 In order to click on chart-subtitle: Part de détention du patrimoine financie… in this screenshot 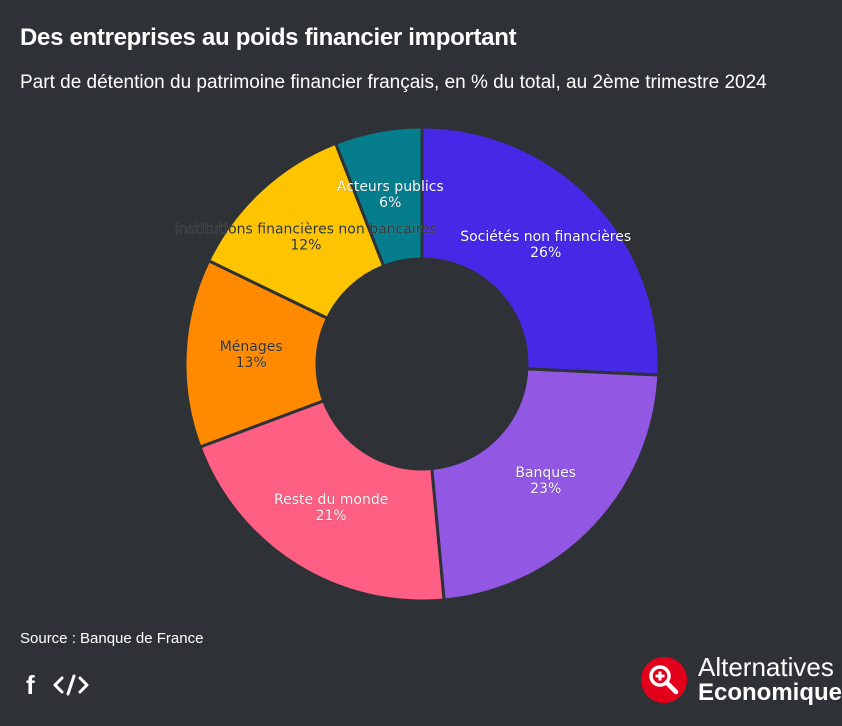, I will do `click(393, 82)`.